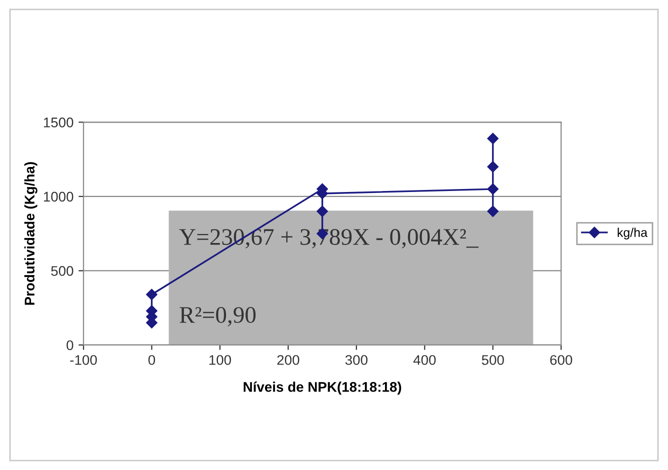 The image size is (668, 470). Describe the element at coordinates (633, 234) in the screenshot. I see `legend-label: kg/ha` at that location.